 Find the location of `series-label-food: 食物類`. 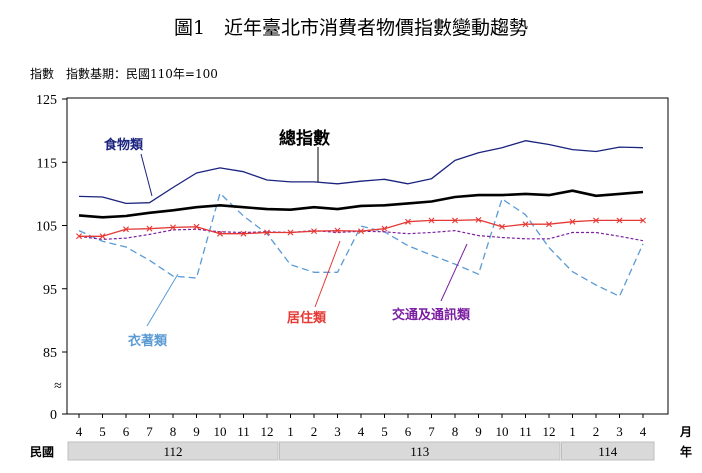

series-label-food: 食物類 is located at coordinates (124, 145).